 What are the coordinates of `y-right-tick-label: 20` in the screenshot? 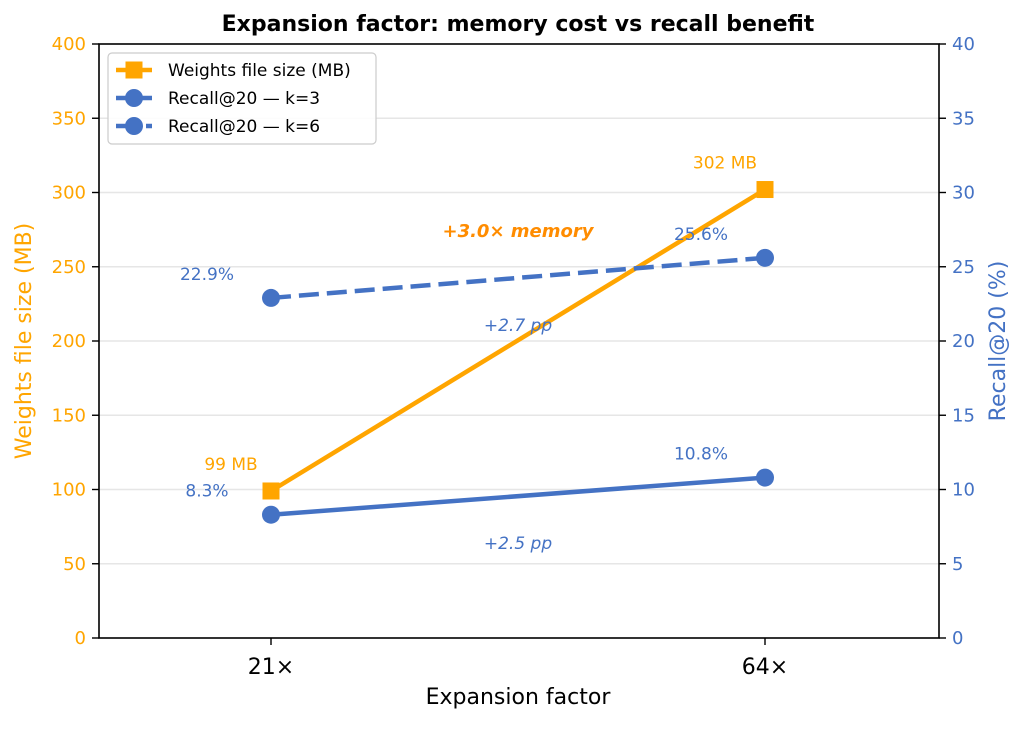 It's located at (963, 341).